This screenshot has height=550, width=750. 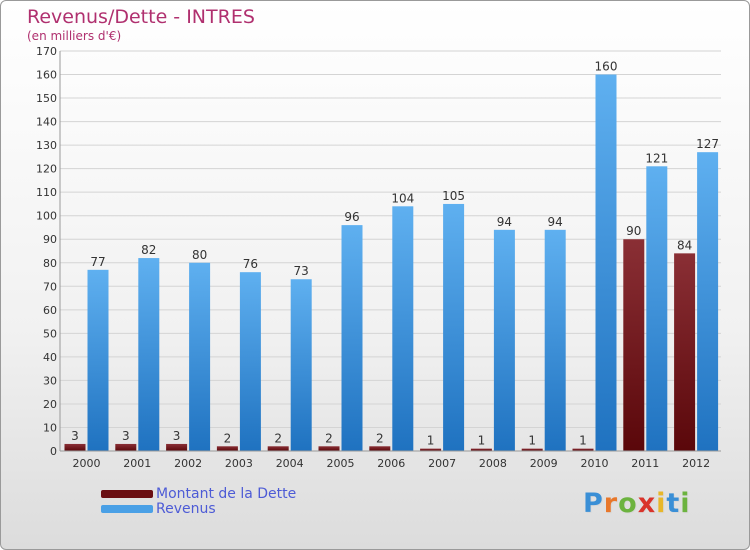 I want to click on data-label-revenus: 104, so click(x=402, y=198).